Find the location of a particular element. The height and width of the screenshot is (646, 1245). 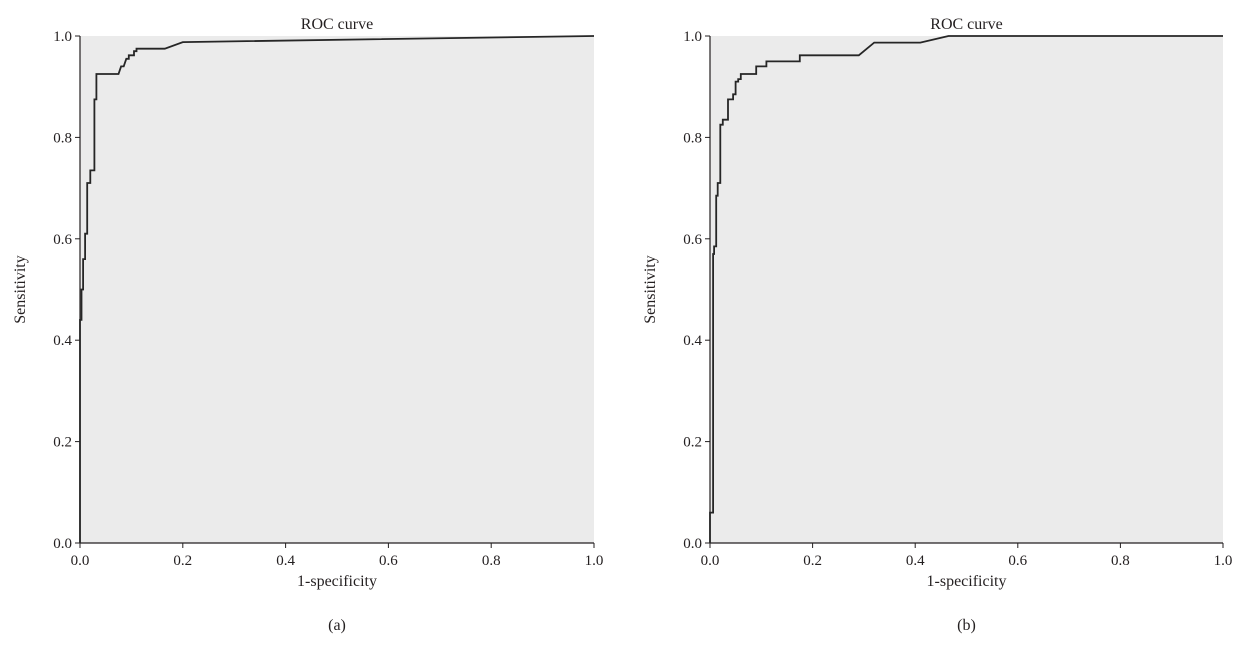

chart-a-x-axis-title: 1-specificity is located at coordinates (337, 581).